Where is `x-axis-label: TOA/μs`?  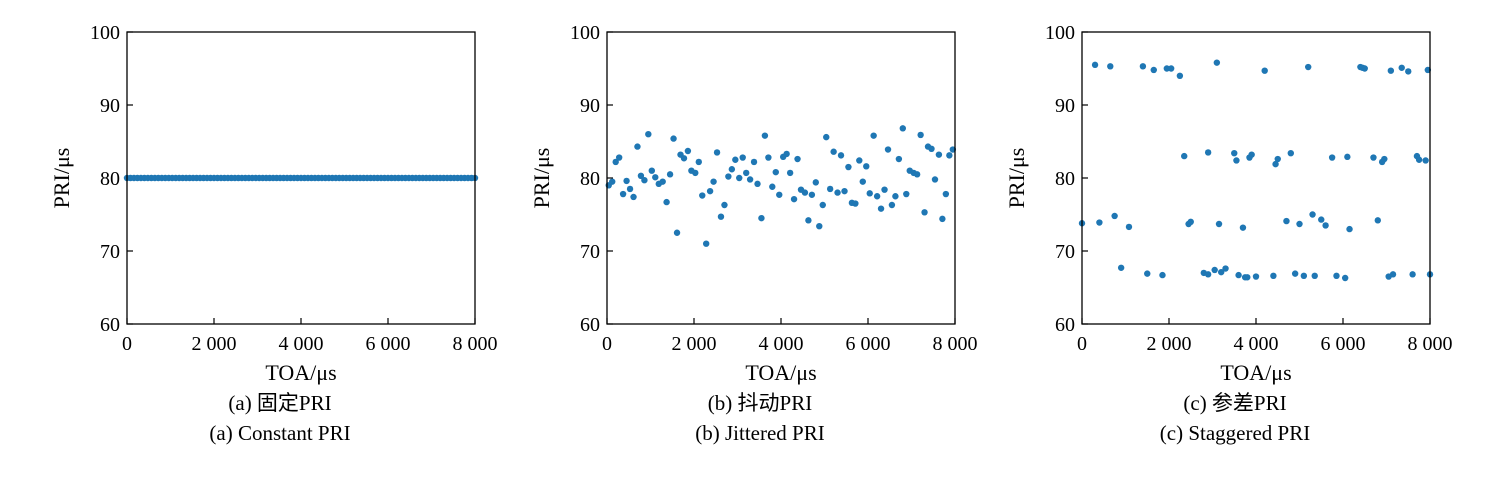
x-axis-label: TOA/μs is located at coordinates (300, 372).